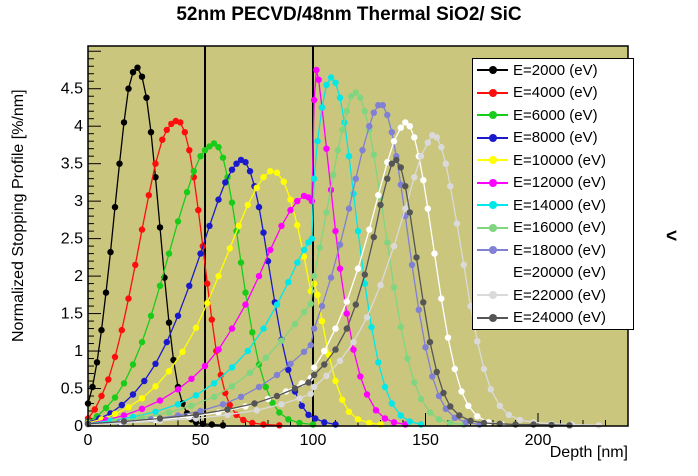 This screenshot has height=476, width=698. Describe the element at coordinates (553, 183) in the screenshot. I see `legend-item: E=12000 (eV)` at that location.